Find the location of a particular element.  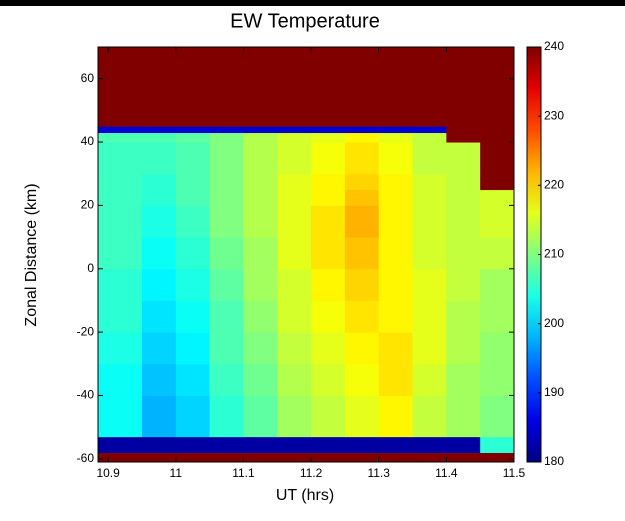

colorbar-tick-label: 200 is located at coordinates (554, 323).